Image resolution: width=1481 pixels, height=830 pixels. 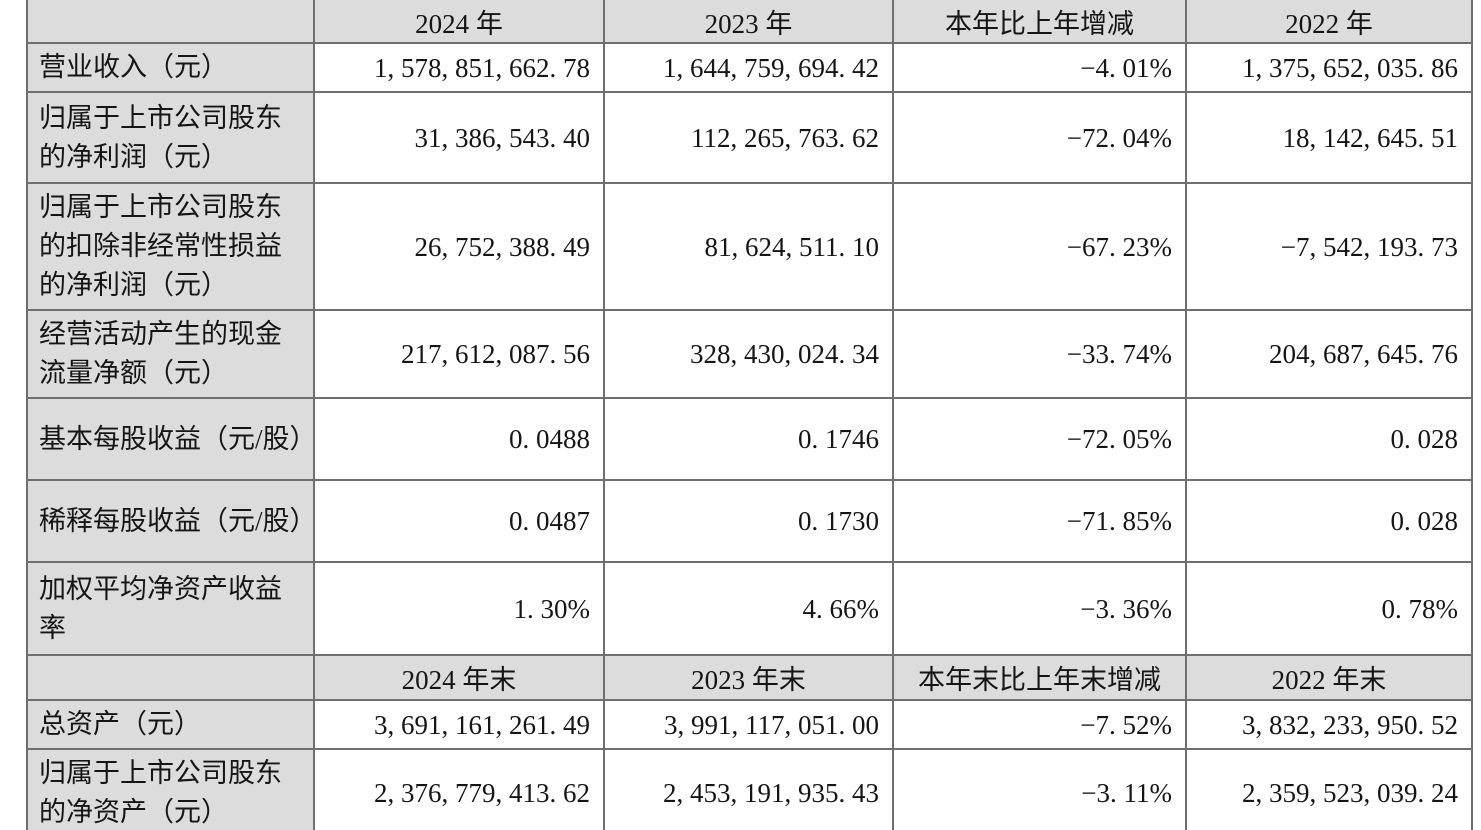 What do you see at coordinates (459, 724) in the screenshot?
I see `value-2024: 3, 691, 161, 261. 49` at bounding box center [459, 724].